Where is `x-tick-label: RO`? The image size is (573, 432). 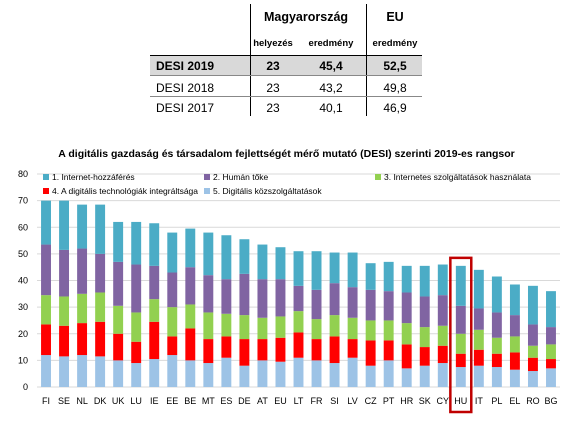
x-tick-label: RO is located at coordinates (533, 401).